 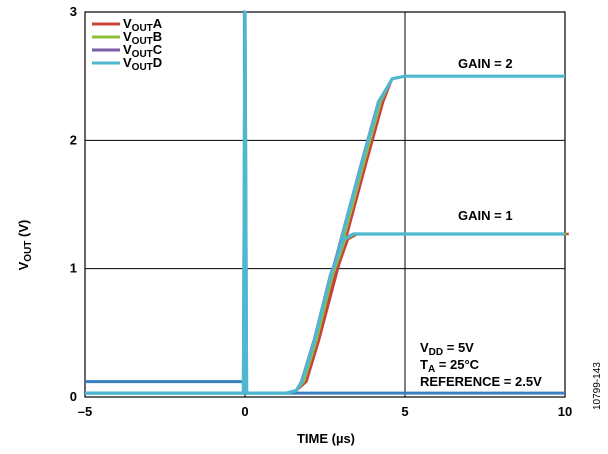 What do you see at coordinates (25, 245) in the screenshot?
I see `y-axis-label: VOUT (V)` at bounding box center [25, 245].